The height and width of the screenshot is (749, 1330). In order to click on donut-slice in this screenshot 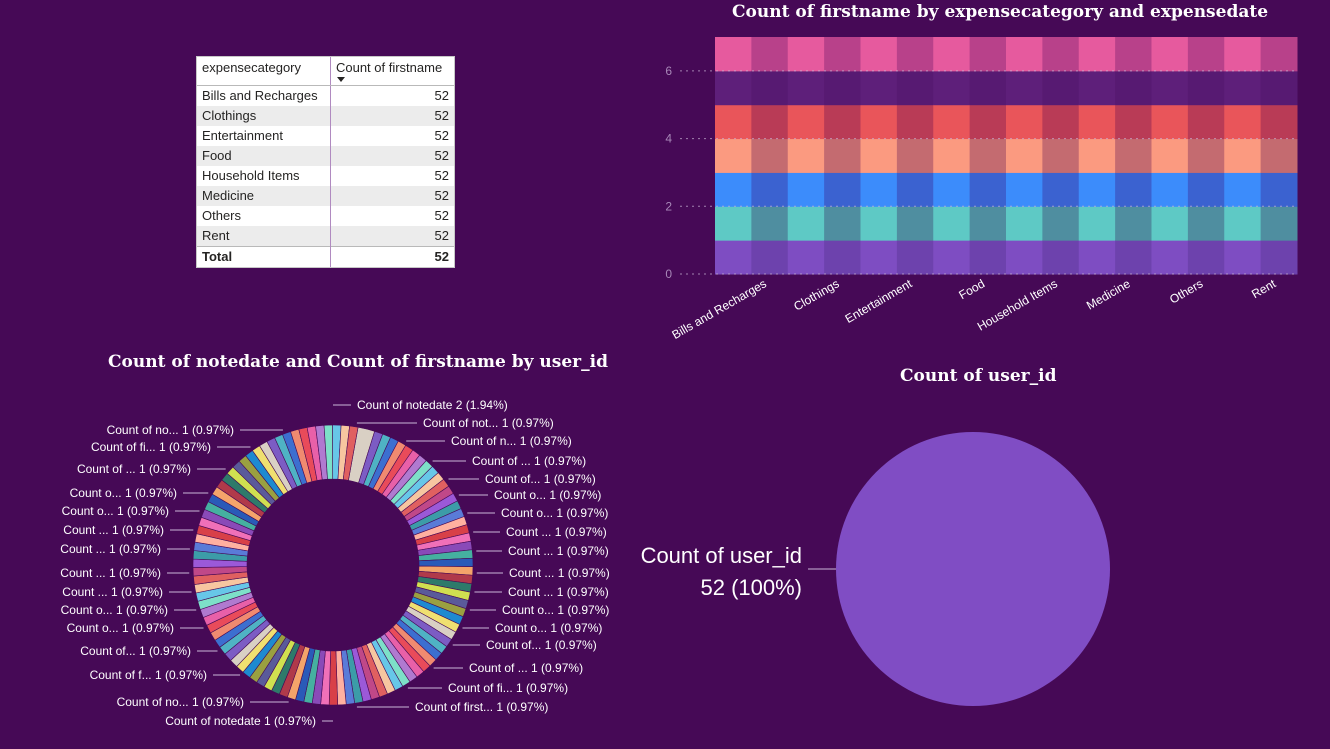, I will do `click(350, 453)`.